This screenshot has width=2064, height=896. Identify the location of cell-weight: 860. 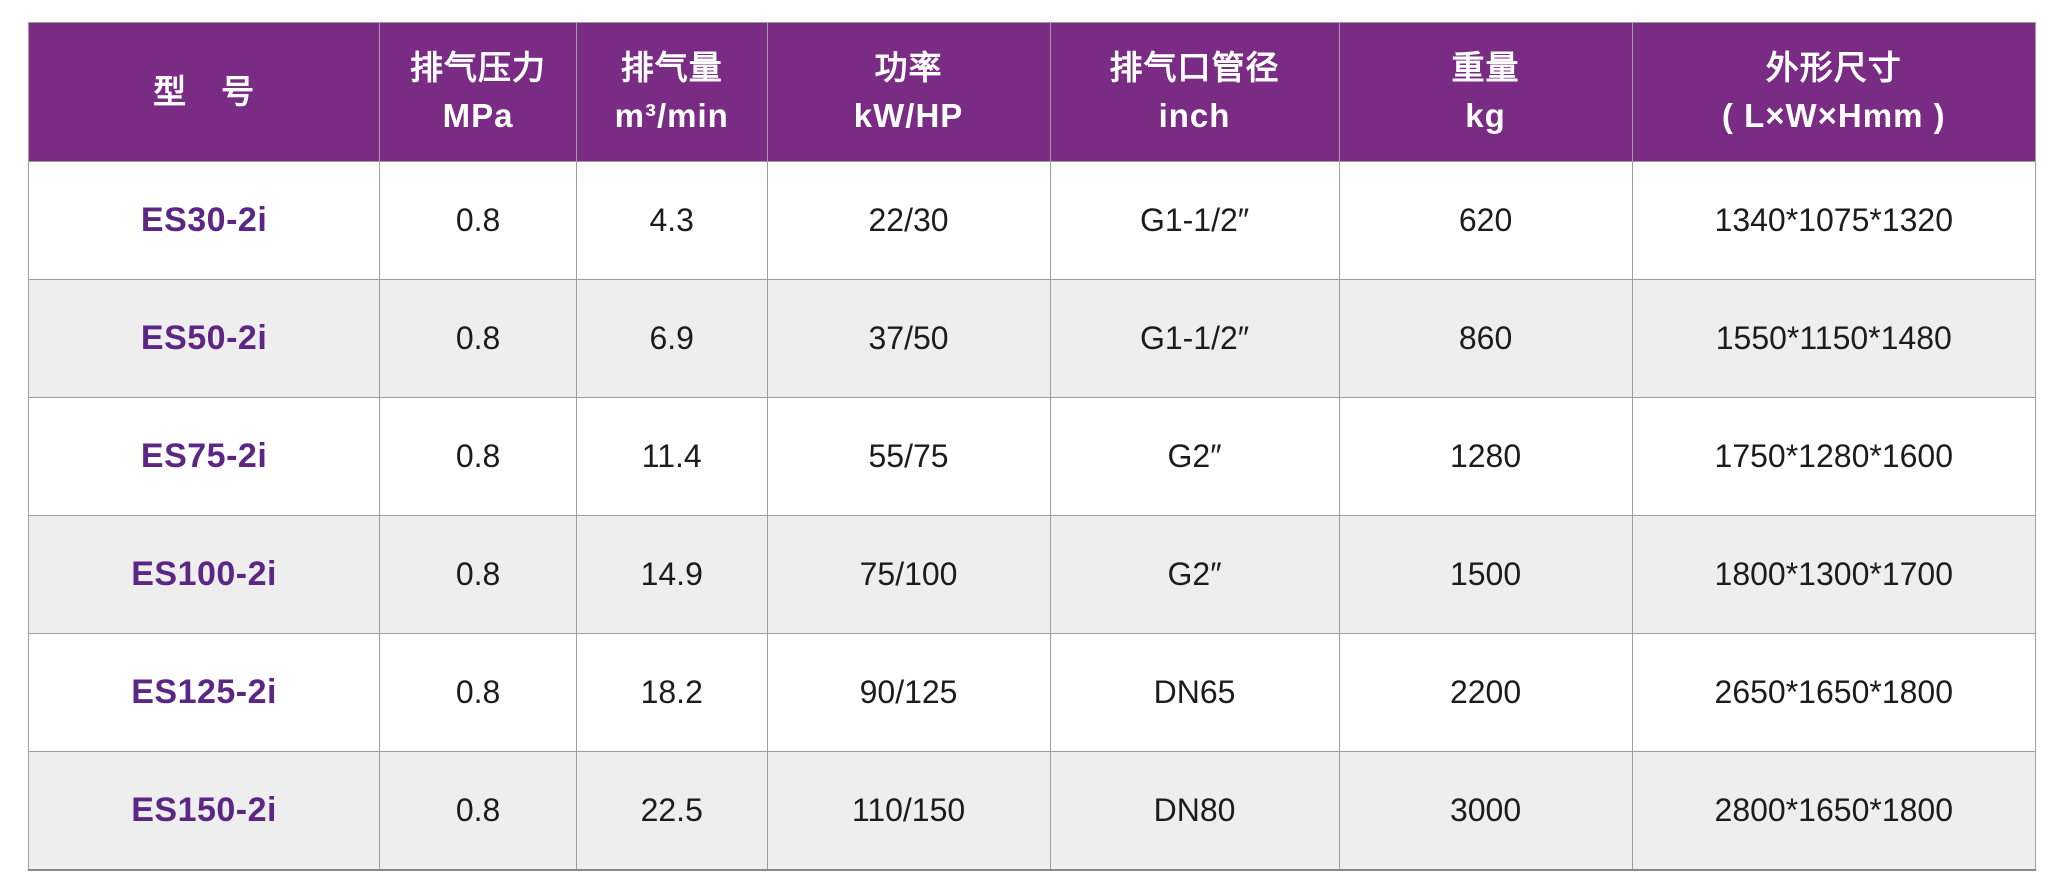
(1485, 338).